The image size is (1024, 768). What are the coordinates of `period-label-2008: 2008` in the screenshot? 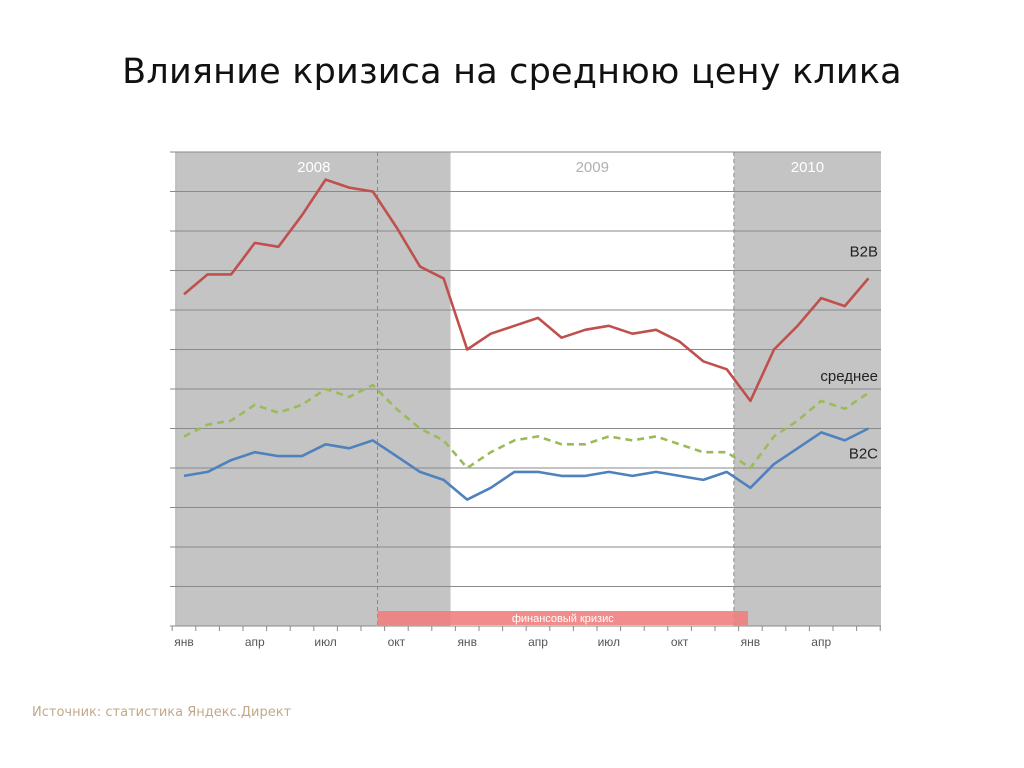 It's located at (313, 167).